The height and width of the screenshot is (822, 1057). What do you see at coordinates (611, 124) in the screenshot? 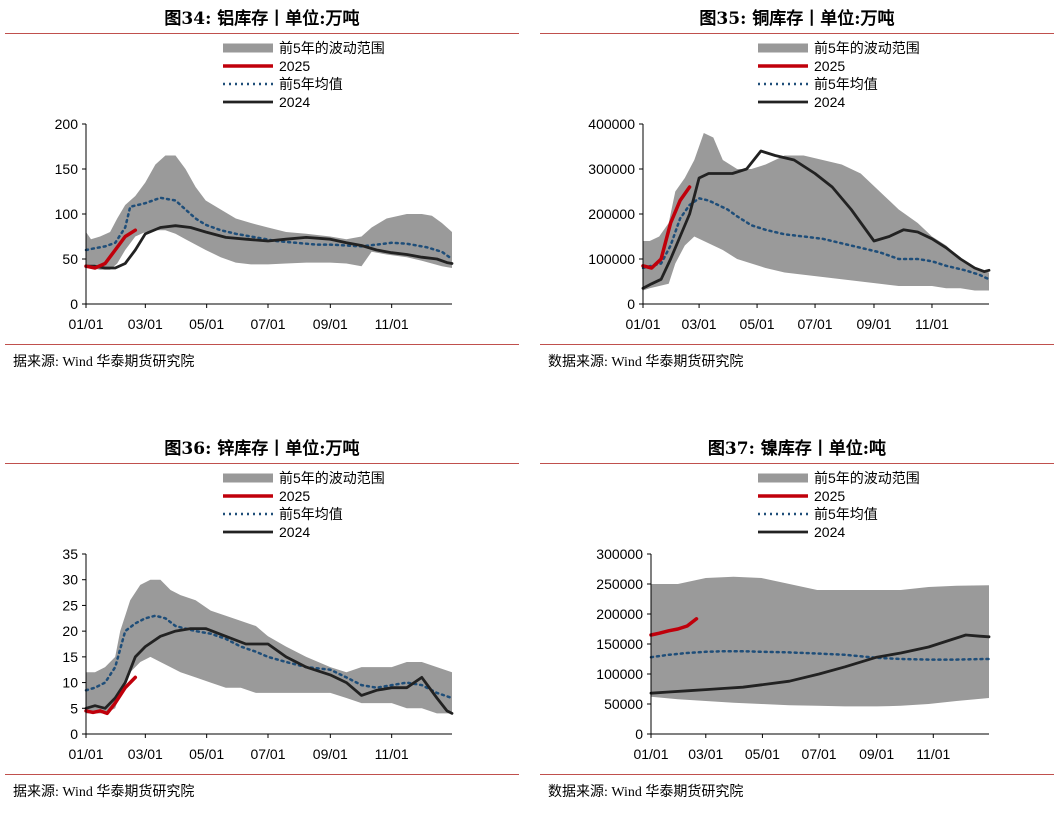
I see `y-tick-label: 400000` at bounding box center [611, 124].